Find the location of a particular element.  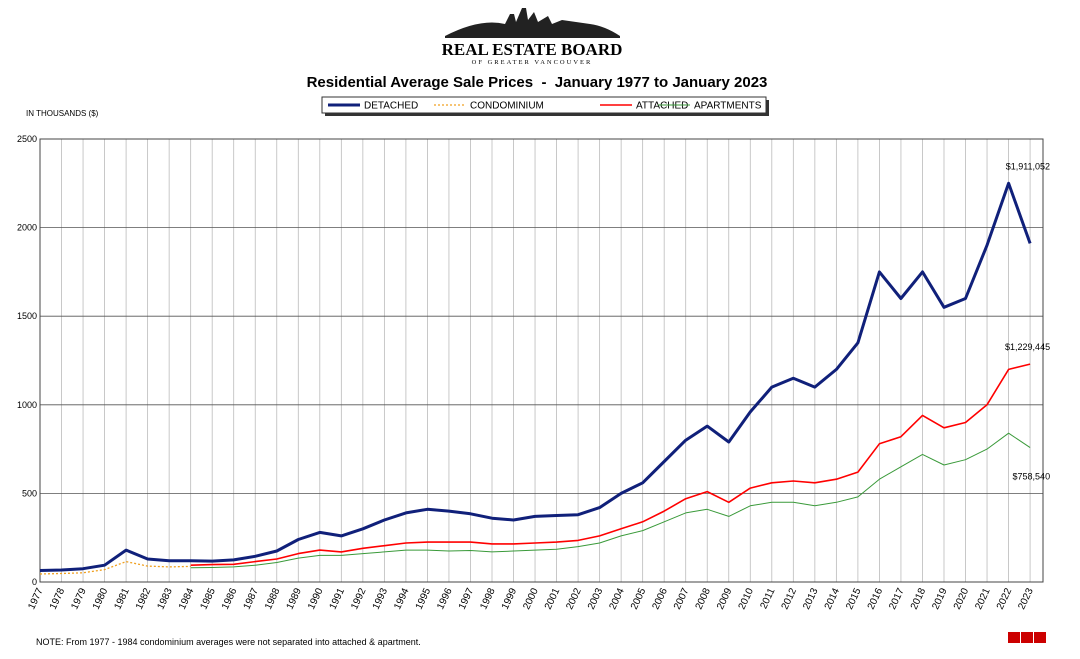

x-tick-label: 1981 is located at coordinates (122, 598).